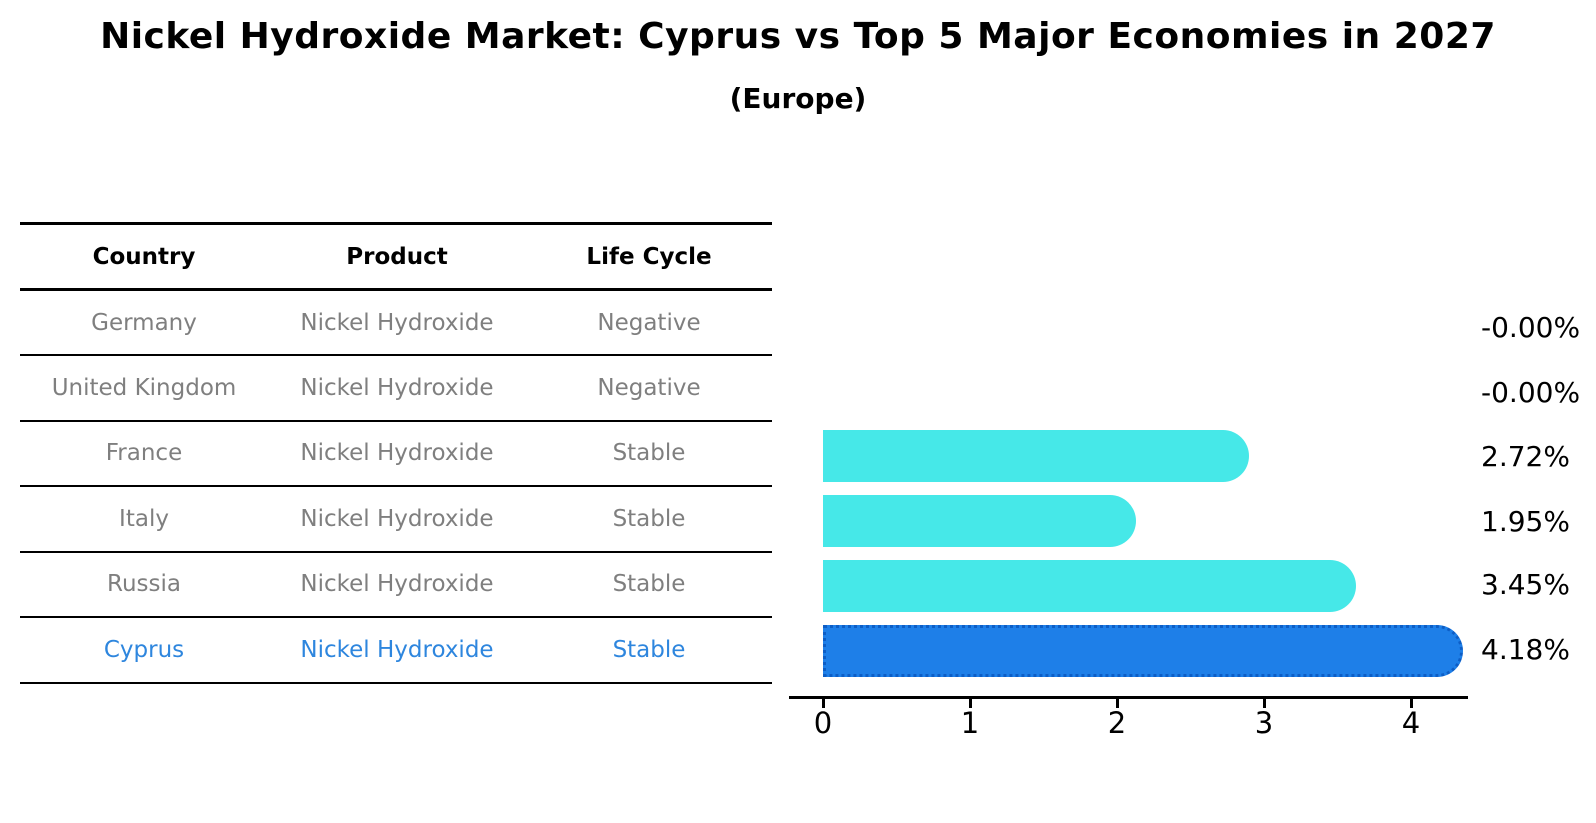  I want to click on col-header-country: Country, so click(144, 256).